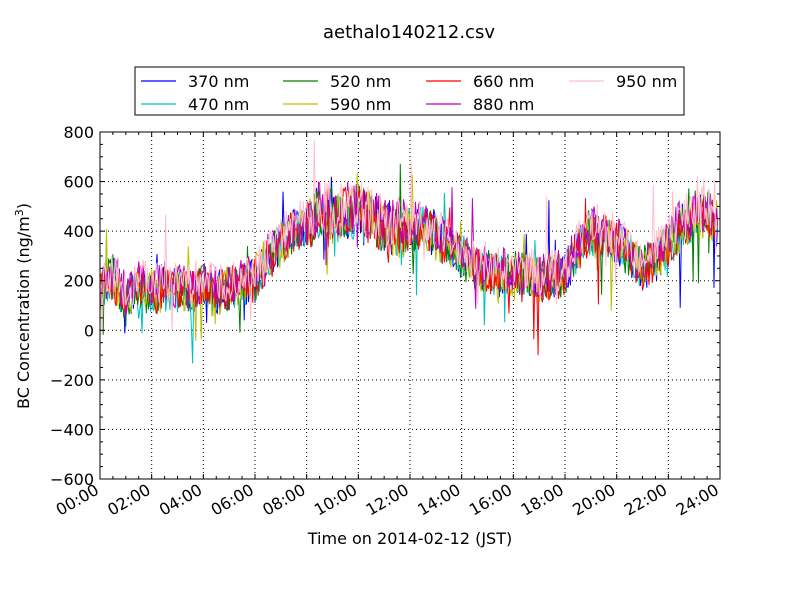 The width and height of the screenshot is (800, 600). What do you see at coordinates (89, 330) in the screenshot?
I see `y-tick-label: 0` at bounding box center [89, 330].